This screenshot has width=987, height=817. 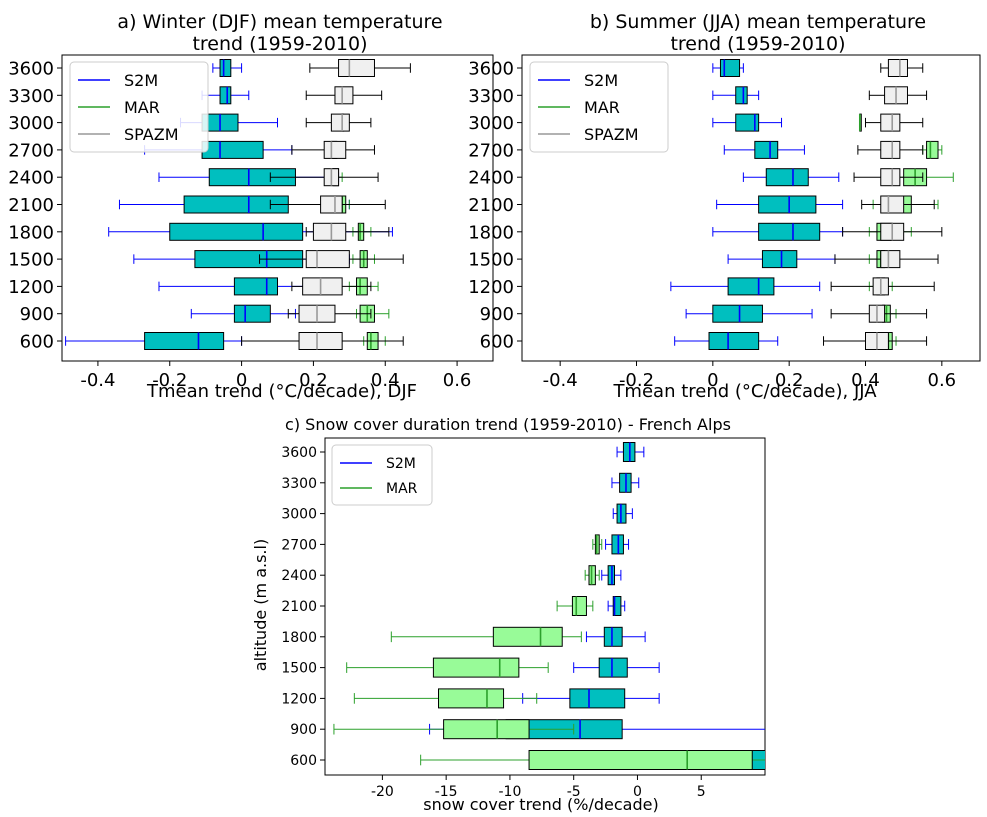 I want to click on panel-b-x-tick-label: 0, so click(x=712, y=380).